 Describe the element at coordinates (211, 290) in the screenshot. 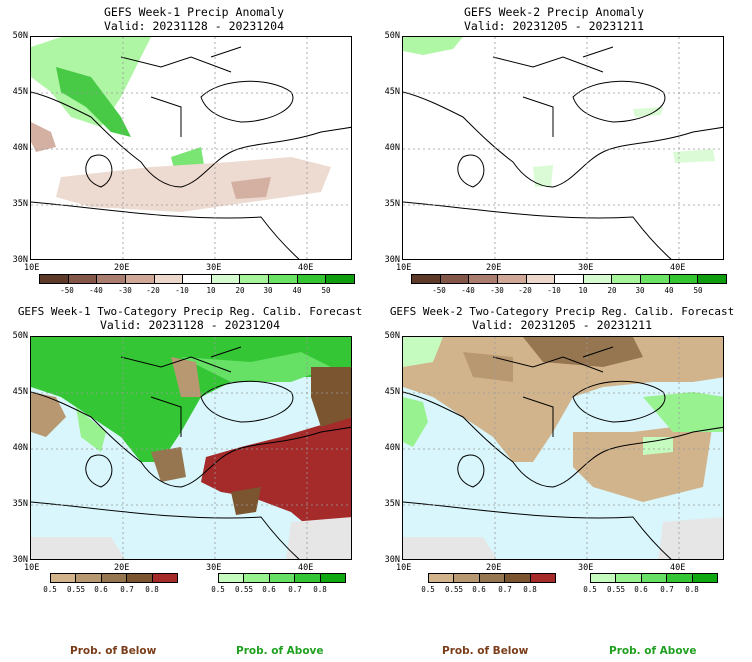

I see `panel1-cb-label: 10` at that location.